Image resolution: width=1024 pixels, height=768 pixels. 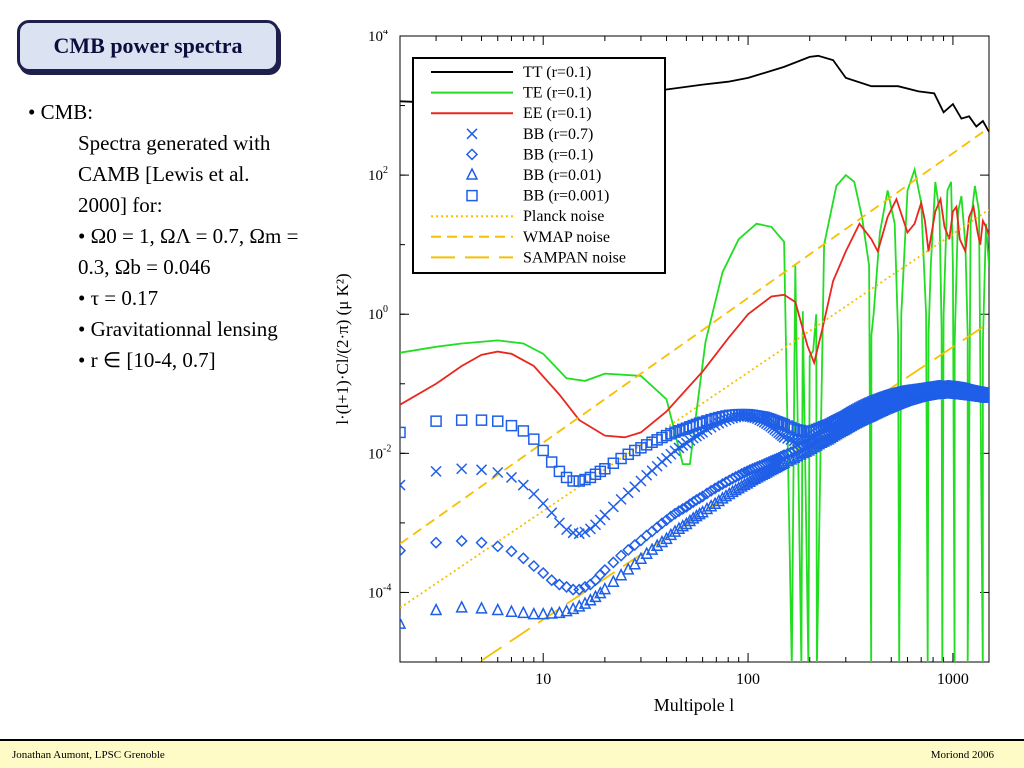 I want to click on x-axis-label: Multipole l, so click(x=694, y=705).